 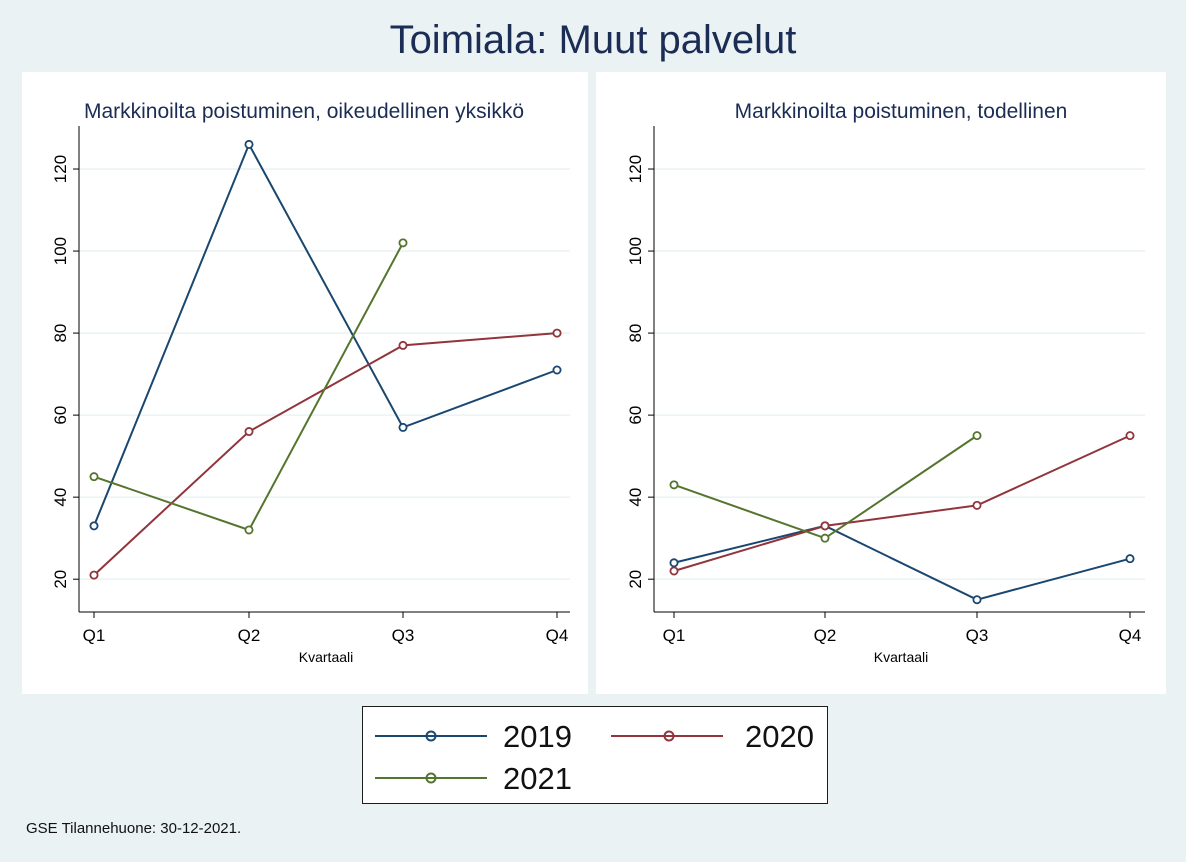 What do you see at coordinates (134, 828) in the screenshot?
I see `footnote: GSE Tilannehuone: 30-12-2021.` at bounding box center [134, 828].